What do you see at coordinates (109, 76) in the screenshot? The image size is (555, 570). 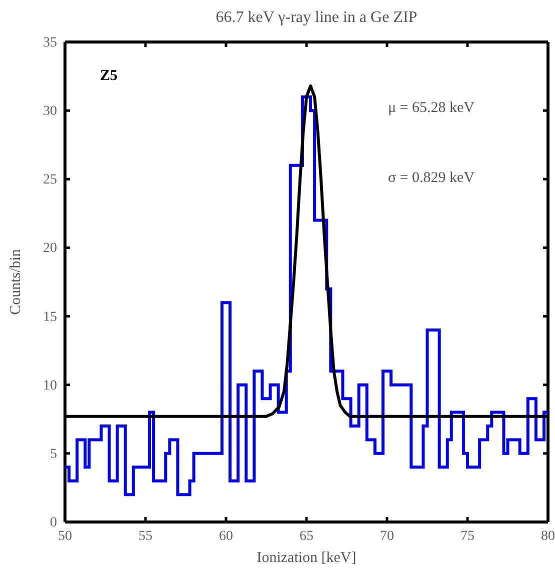 I see `annotation: Z5` at bounding box center [109, 76].